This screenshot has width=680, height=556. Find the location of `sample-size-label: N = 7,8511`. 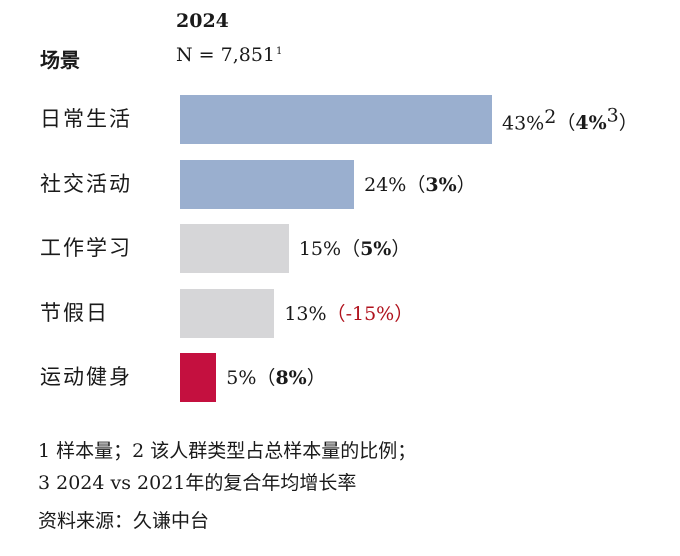

sample-size-label: N = 7,8511 is located at coordinates (229, 55).